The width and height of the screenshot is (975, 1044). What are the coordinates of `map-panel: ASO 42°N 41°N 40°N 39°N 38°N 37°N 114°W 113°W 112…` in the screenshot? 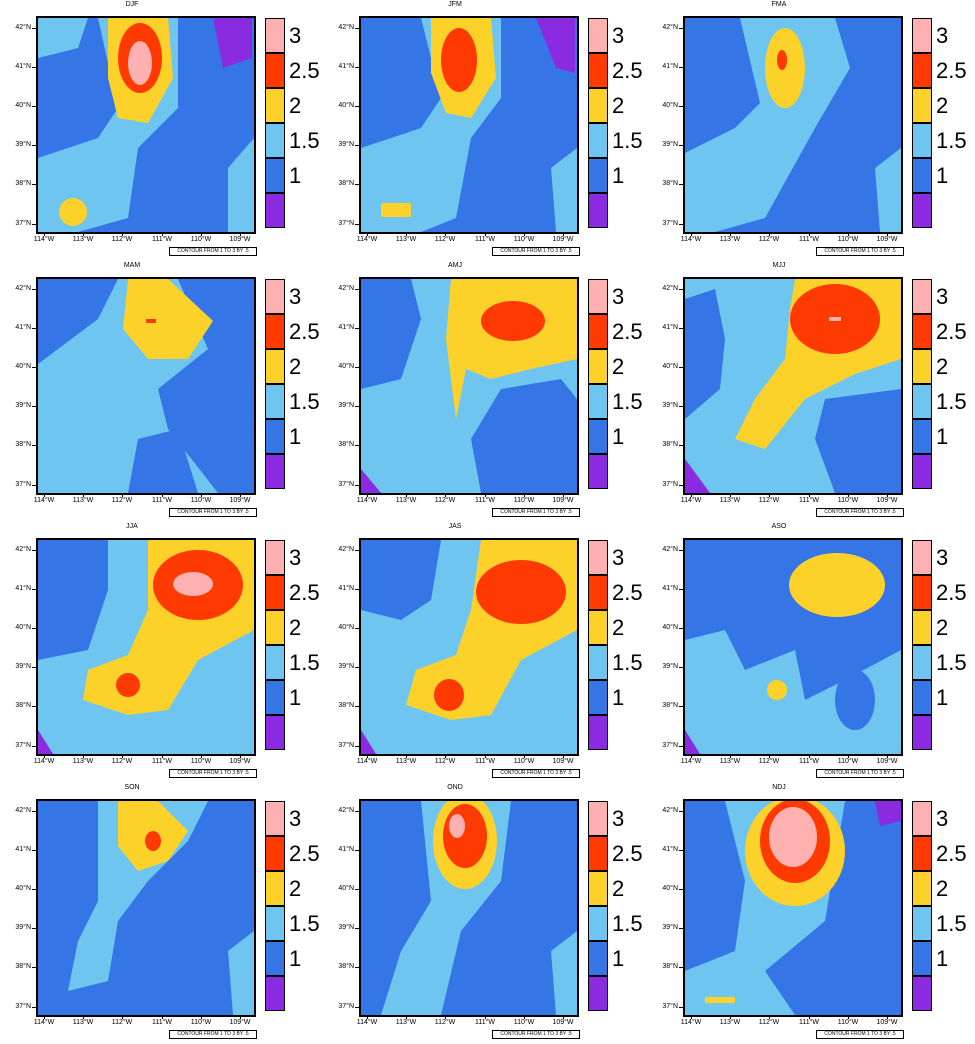 It's located at (809, 652).